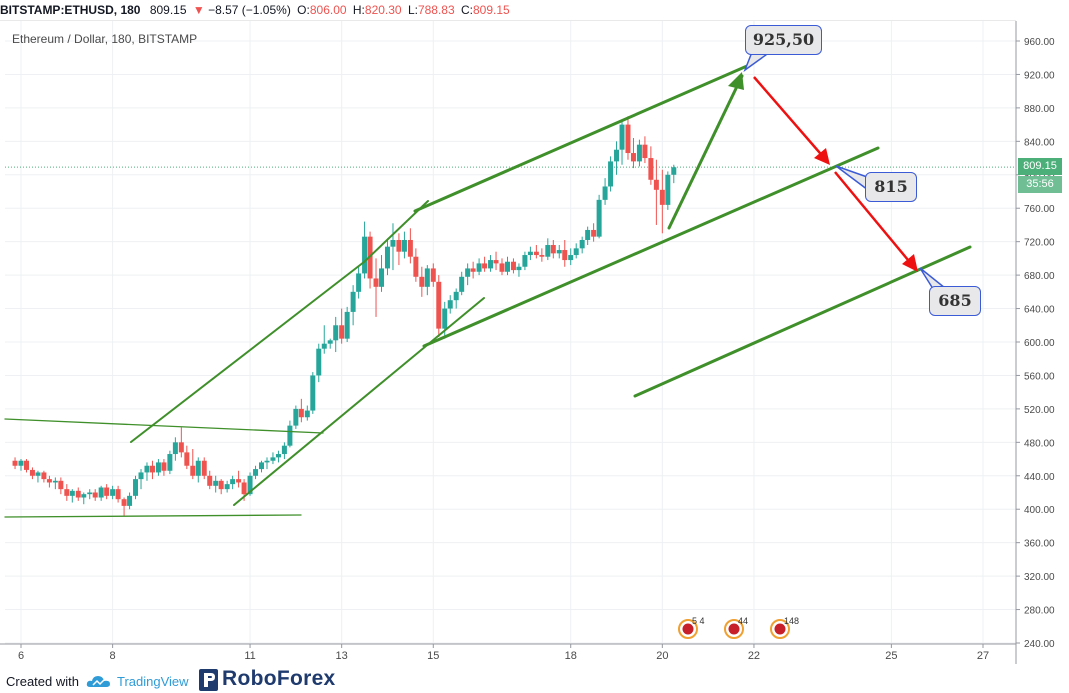 This screenshot has width=1069, height=693. What do you see at coordinates (874, 219) in the screenshot?
I see `down-arrow-2-line` at bounding box center [874, 219].